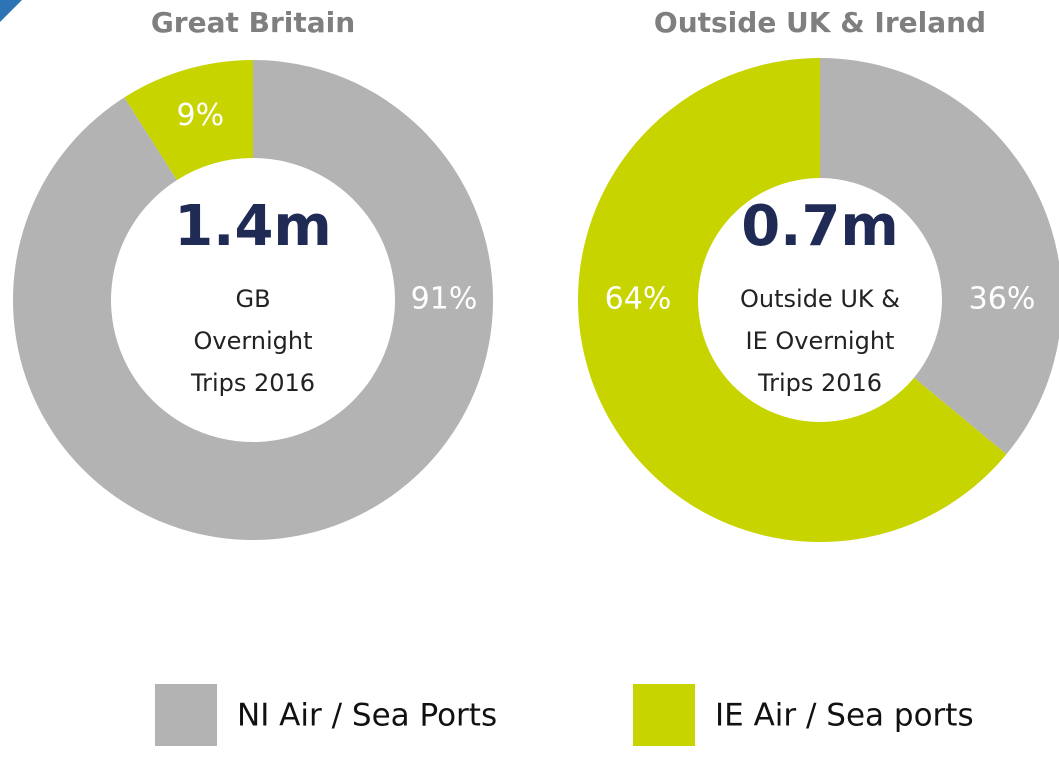 This screenshot has width=1059, height=758. Describe the element at coordinates (820, 299) in the screenshot. I see `center-text: Outside UK &` at that location.